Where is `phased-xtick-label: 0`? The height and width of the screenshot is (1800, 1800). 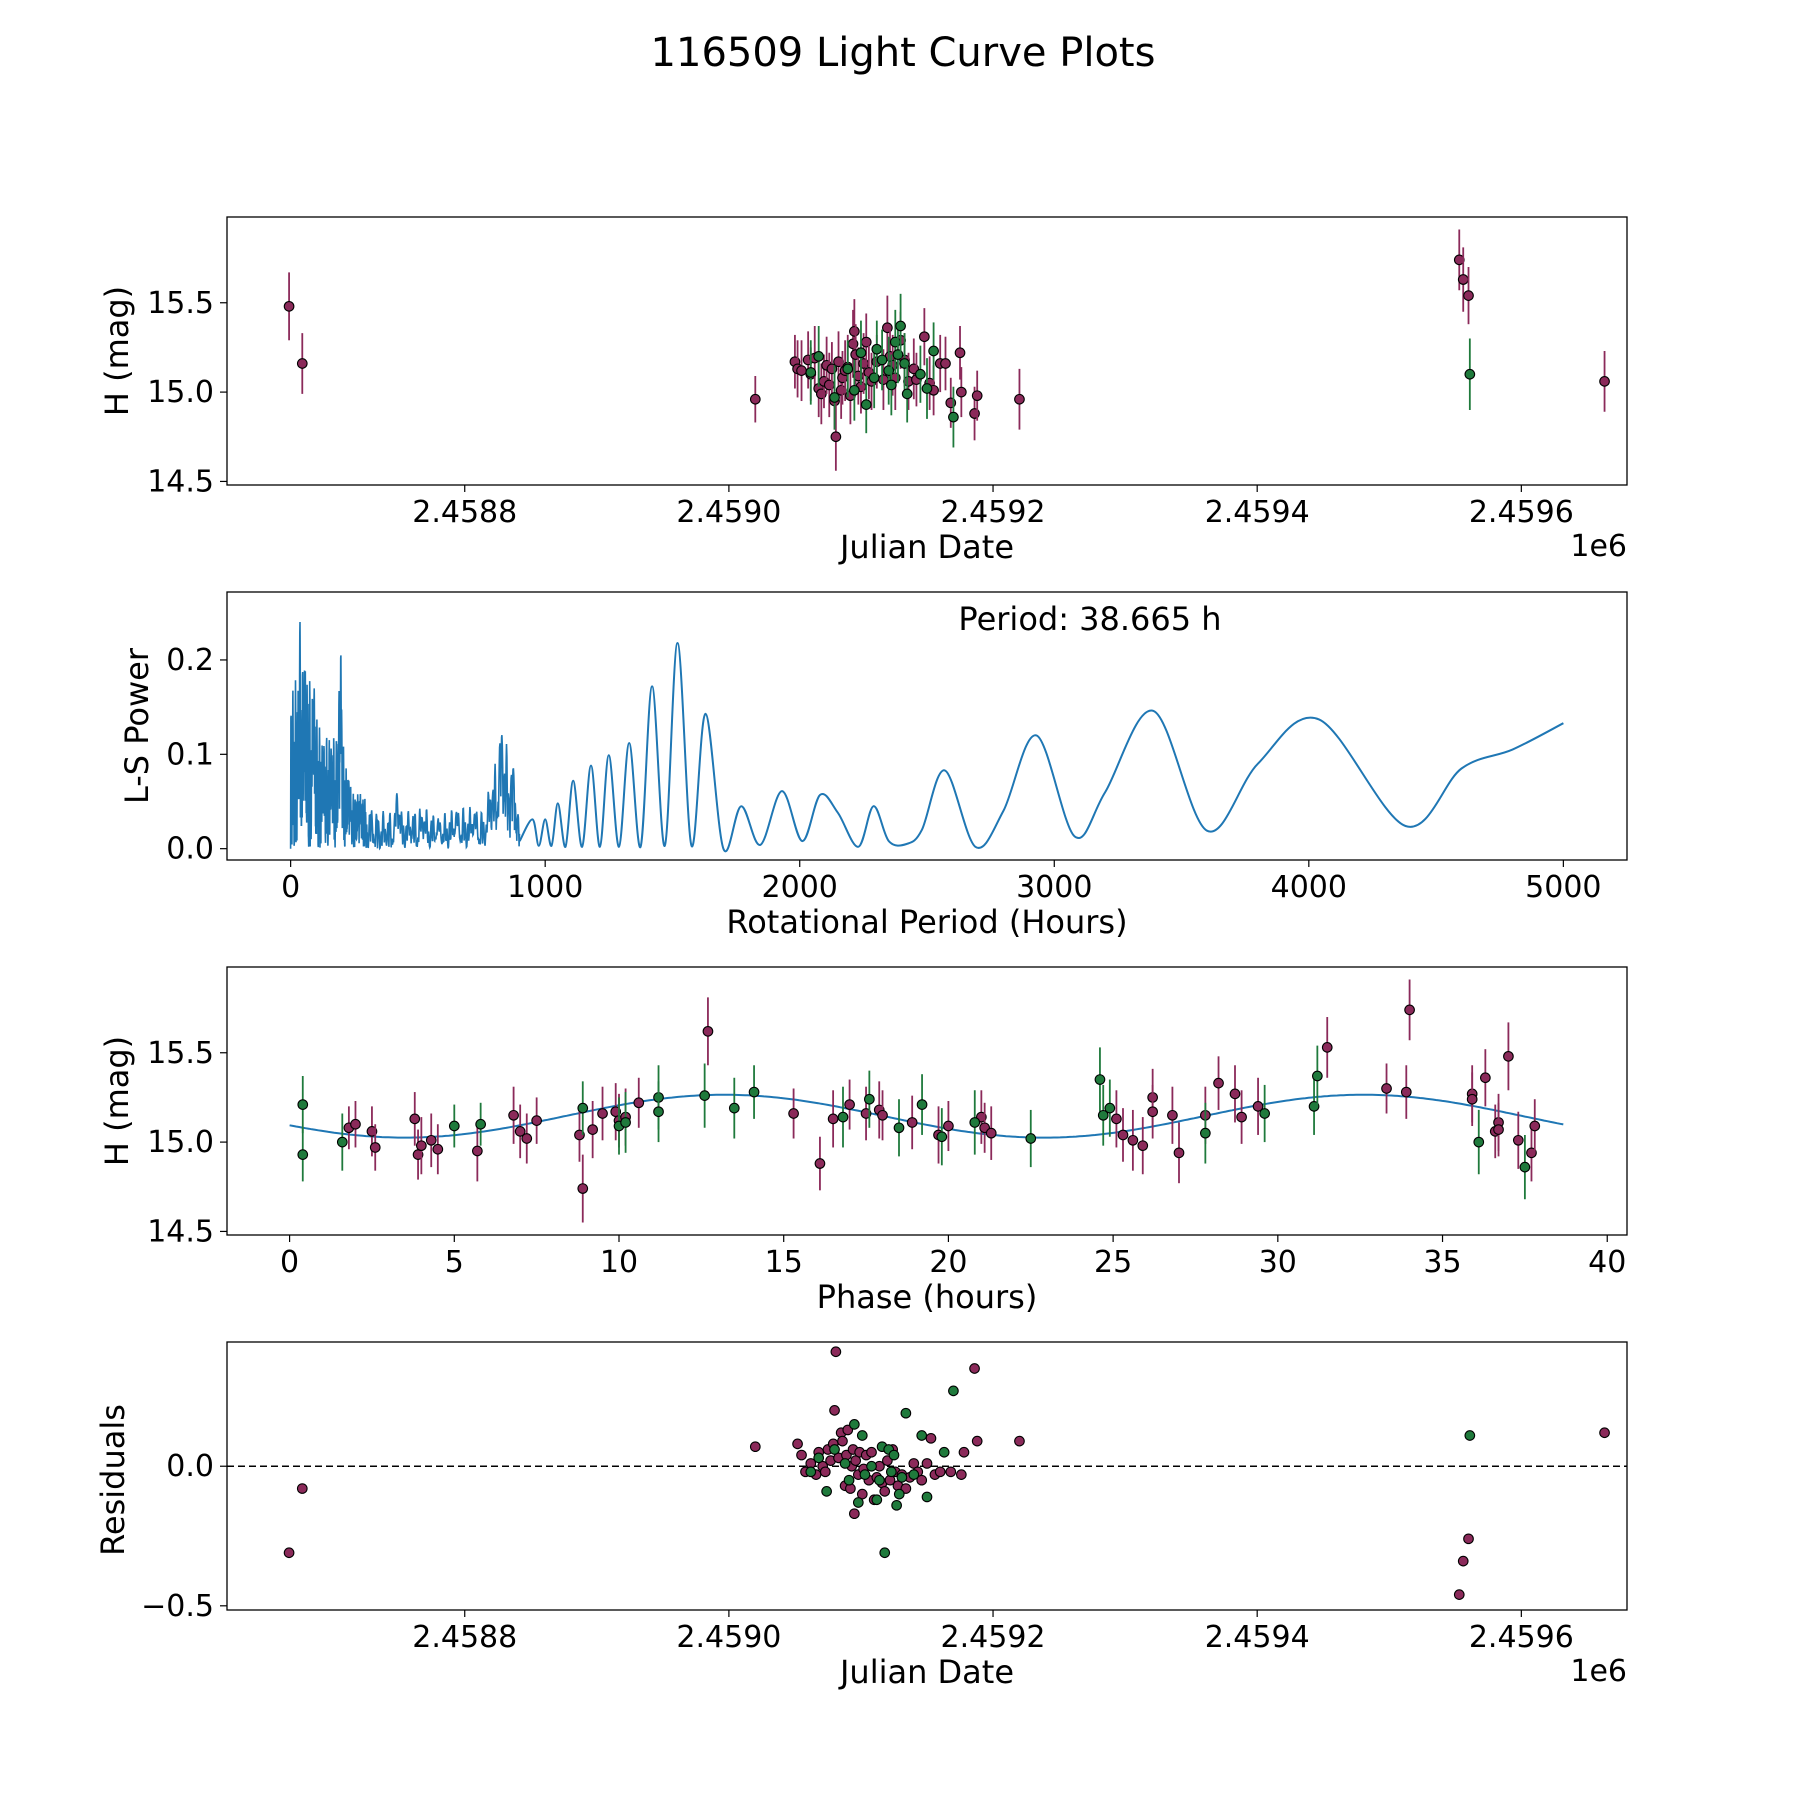
phased-xtick-label: 0 is located at coordinates (289, 1262).